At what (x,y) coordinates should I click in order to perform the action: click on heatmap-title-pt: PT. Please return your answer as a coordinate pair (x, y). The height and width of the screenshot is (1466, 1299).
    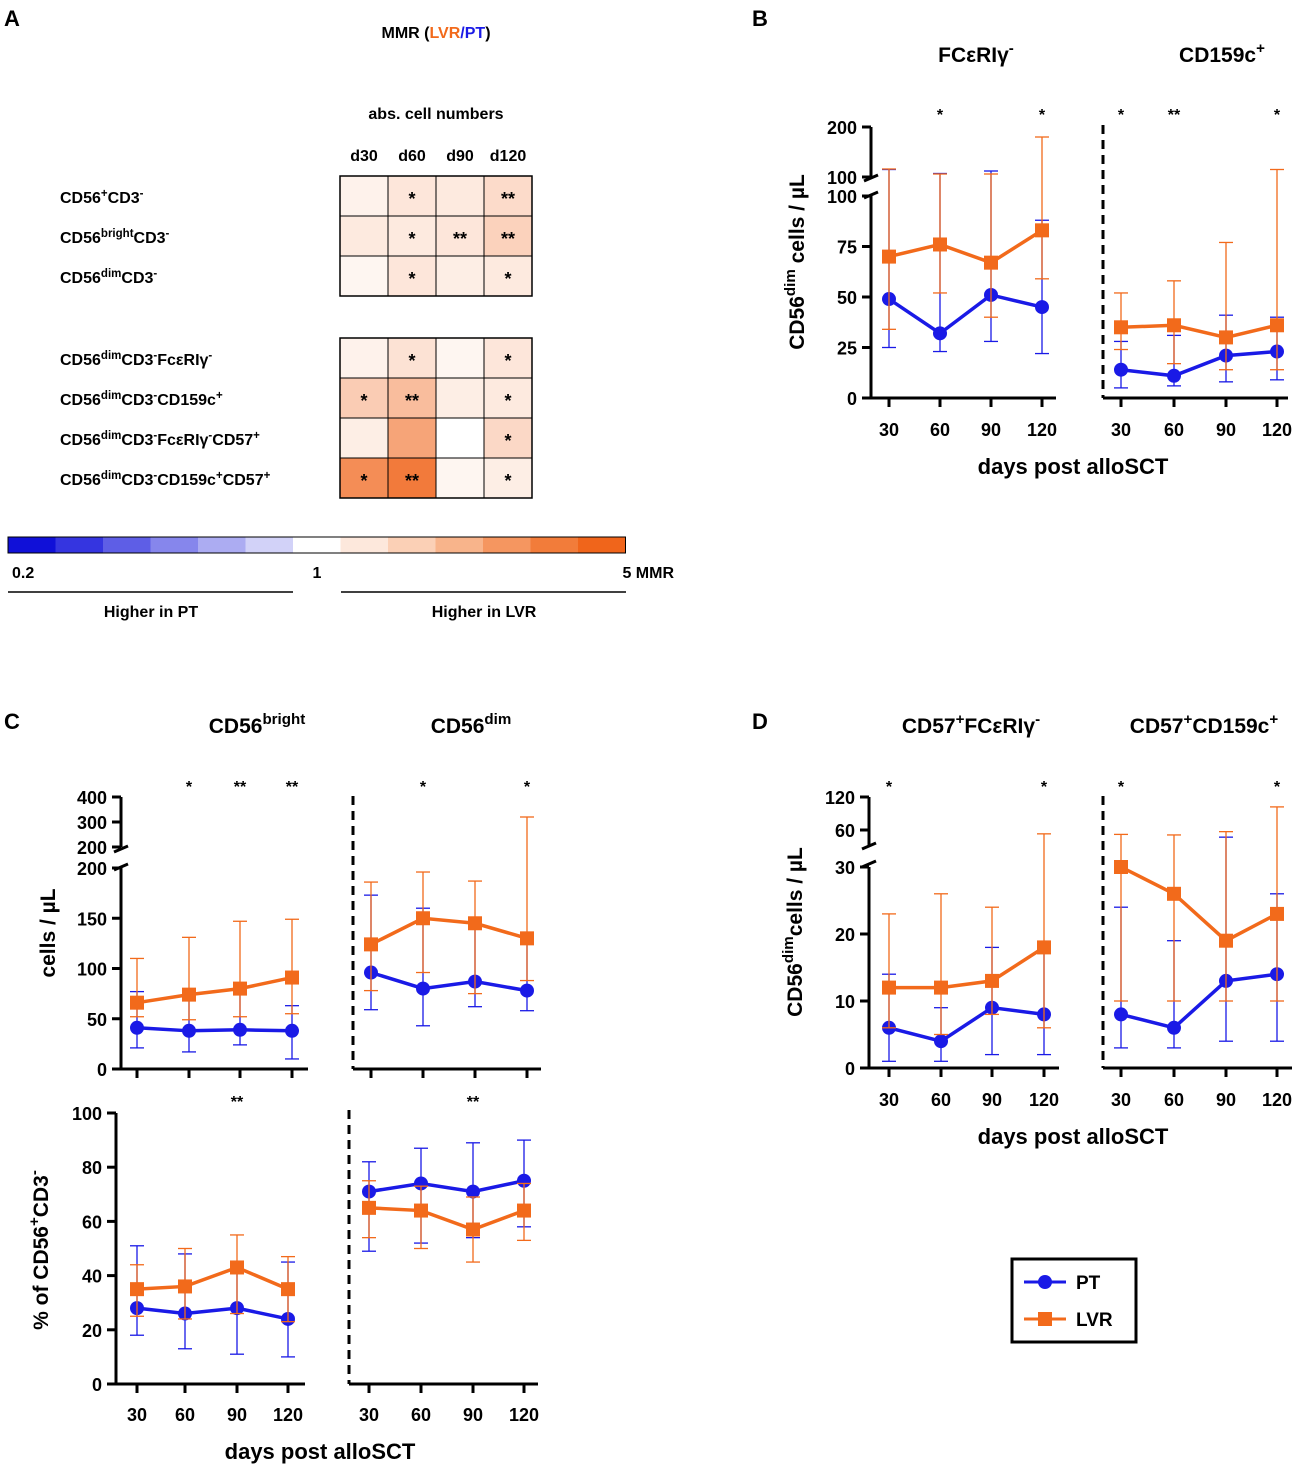
    Looking at the image, I should click on (475, 33).